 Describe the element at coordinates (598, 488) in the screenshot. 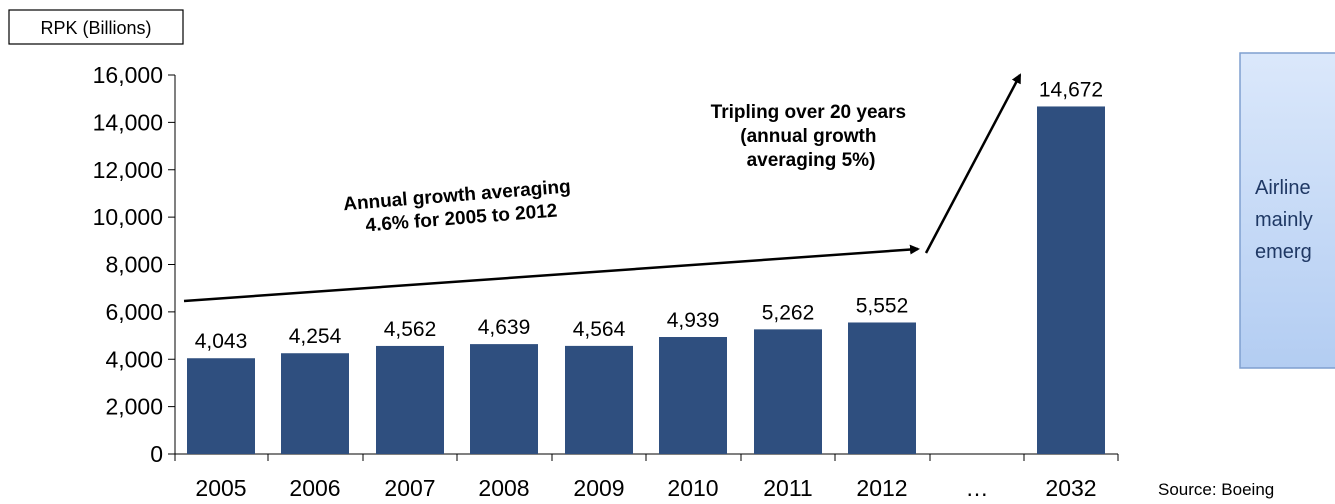

I see `x-tick-label: 2009` at that location.